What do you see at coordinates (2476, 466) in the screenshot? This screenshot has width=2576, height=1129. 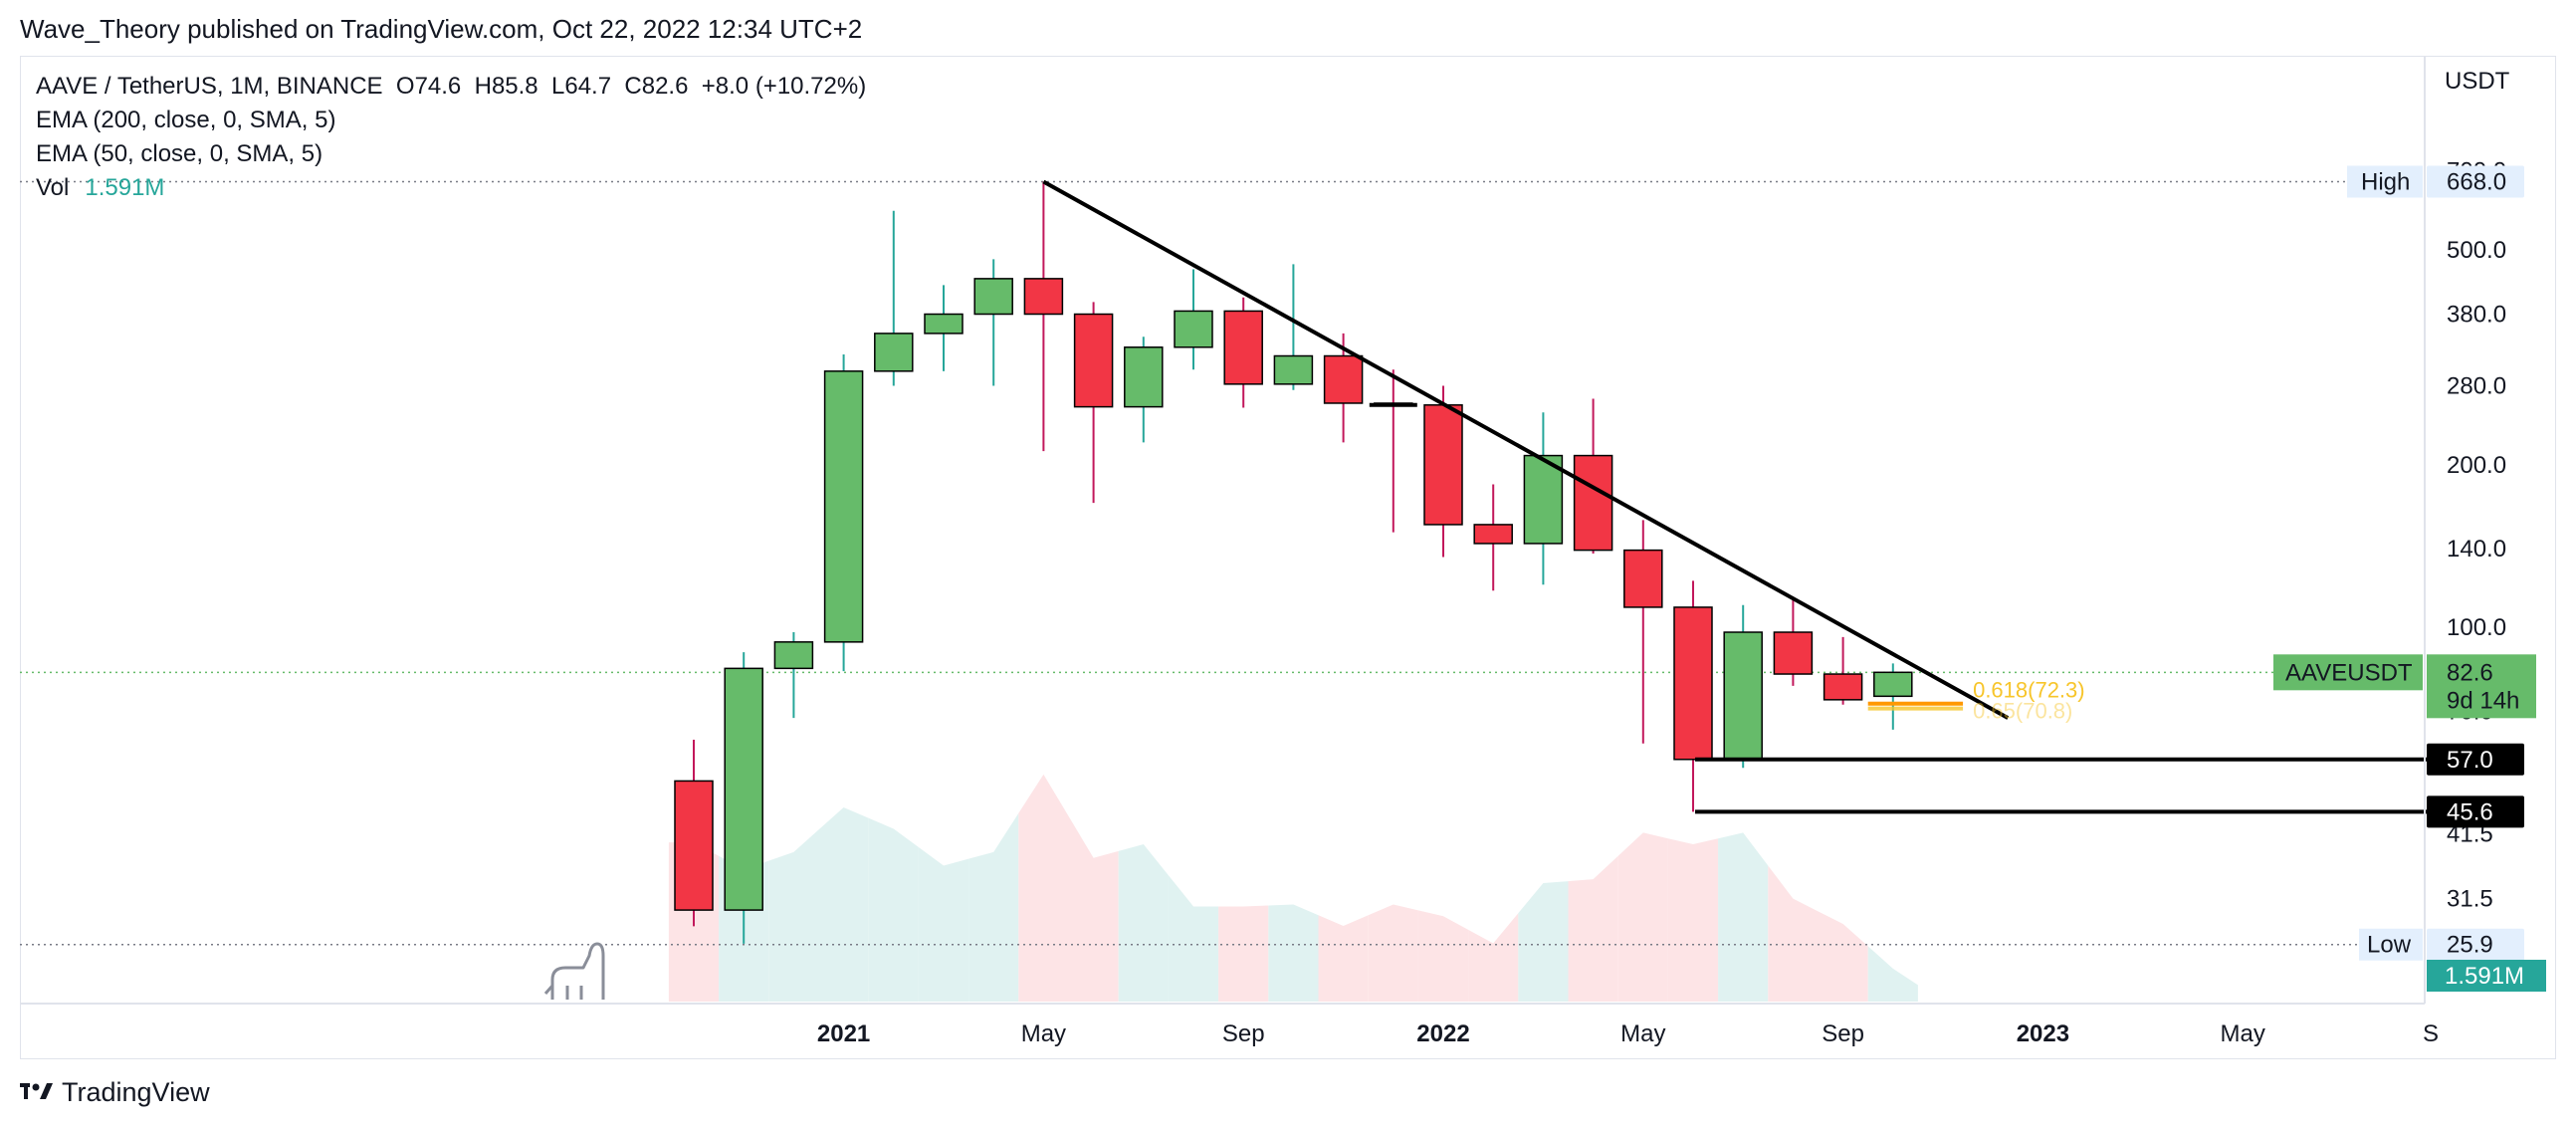 I see `y-tick-label: 200.0` at bounding box center [2476, 466].